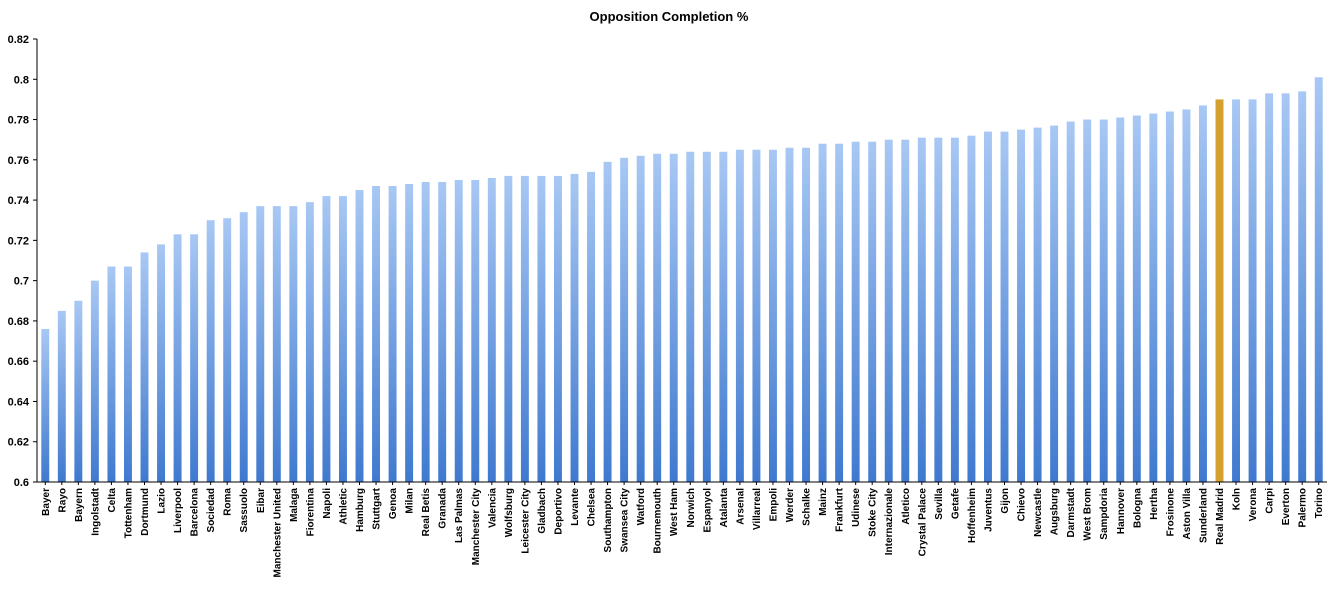 This screenshot has height=589, width=1339. What do you see at coordinates (1038, 512) in the screenshot?
I see `x-tick-label: Newcastle` at bounding box center [1038, 512].